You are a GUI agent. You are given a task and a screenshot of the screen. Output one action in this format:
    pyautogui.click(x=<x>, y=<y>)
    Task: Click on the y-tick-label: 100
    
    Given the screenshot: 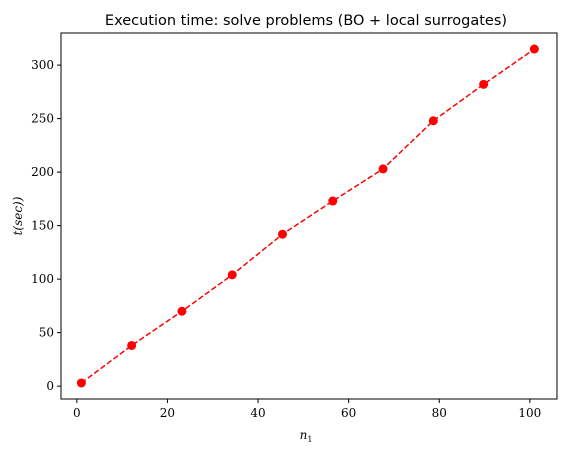 What is the action you would take?
    pyautogui.click(x=42, y=279)
    